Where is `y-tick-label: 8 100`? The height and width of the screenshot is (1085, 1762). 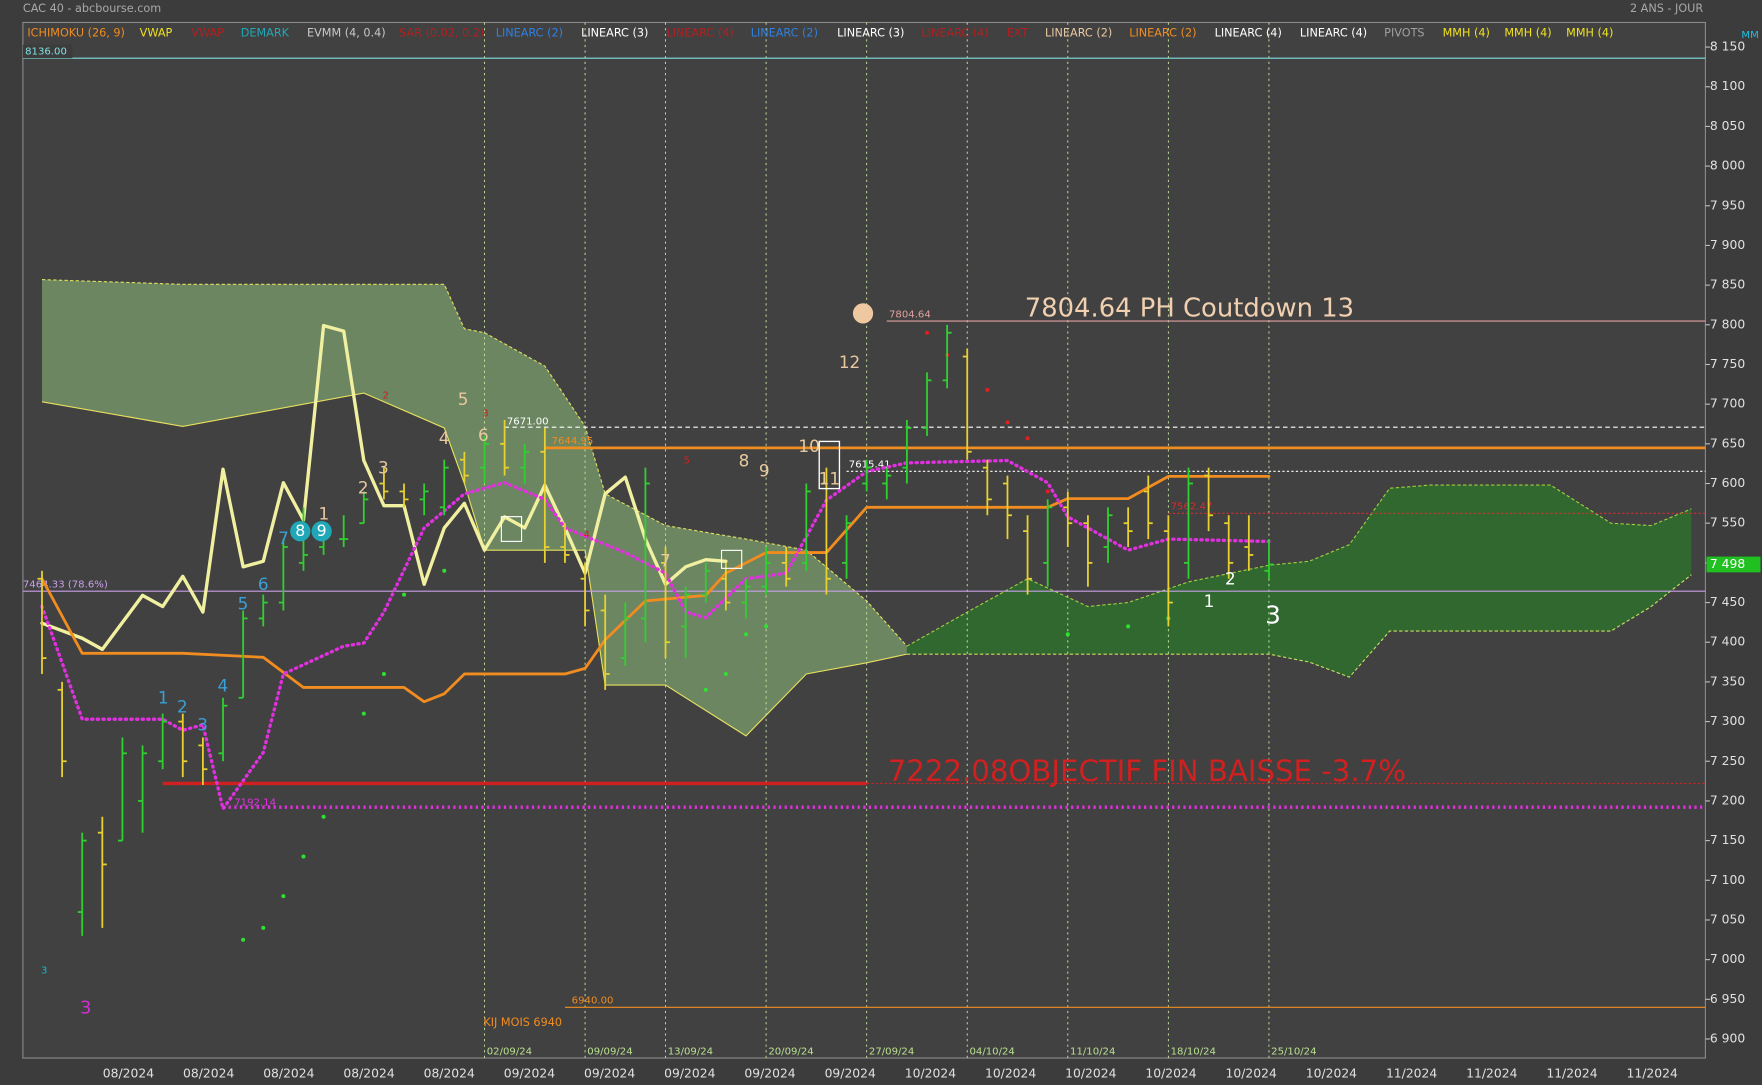
y-tick-label: 8 100 is located at coordinates (1727, 86).